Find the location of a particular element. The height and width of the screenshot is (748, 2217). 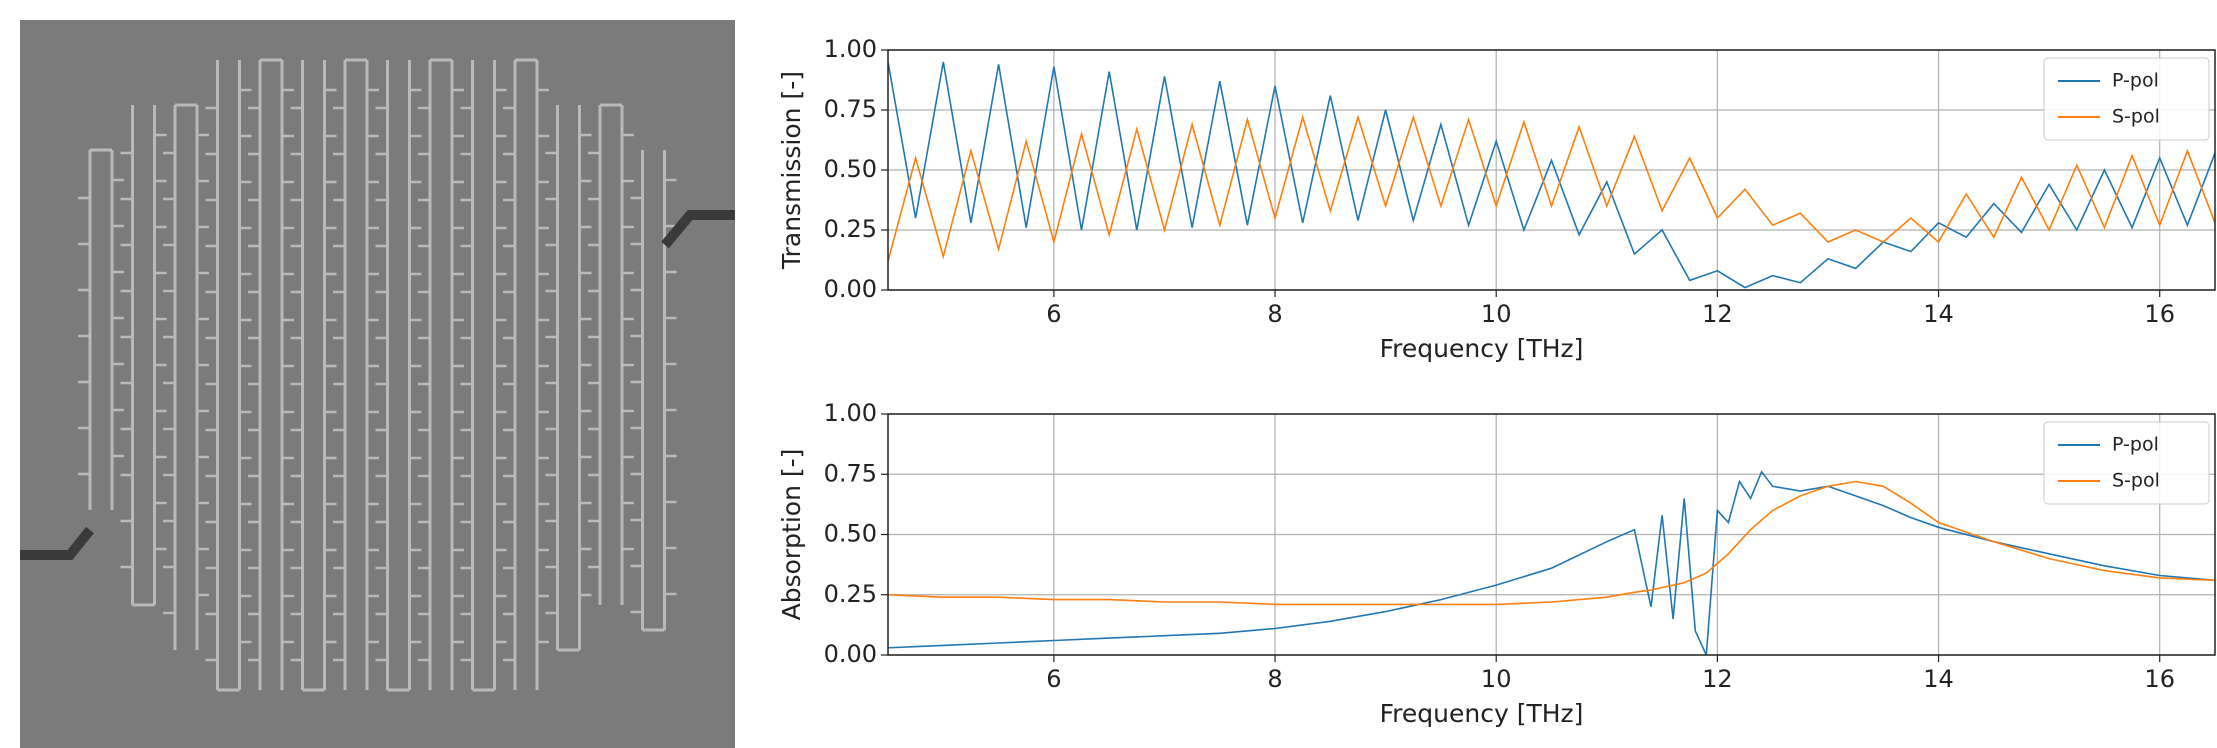

y-axis-label: Absorption [-] is located at coordinates (791, 535).